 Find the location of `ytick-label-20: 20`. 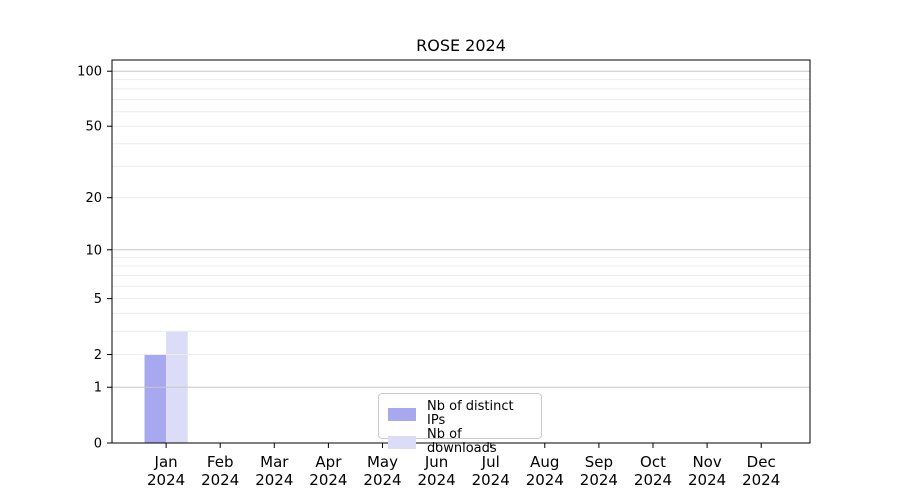

ytick-label-20: 20 is located at coordinates (93, 198).